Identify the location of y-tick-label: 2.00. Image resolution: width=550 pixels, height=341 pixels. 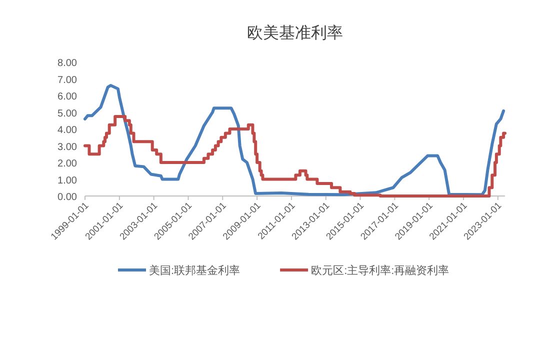
(68, 164).